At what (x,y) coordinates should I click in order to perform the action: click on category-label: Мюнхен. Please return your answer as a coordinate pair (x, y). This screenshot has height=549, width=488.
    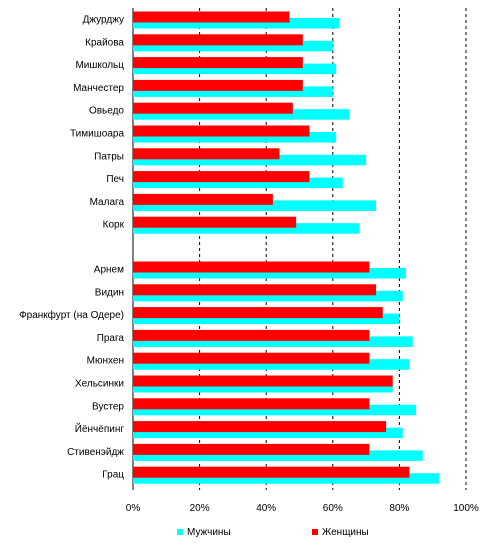
    Looking at the image, I should click on (105, 361).